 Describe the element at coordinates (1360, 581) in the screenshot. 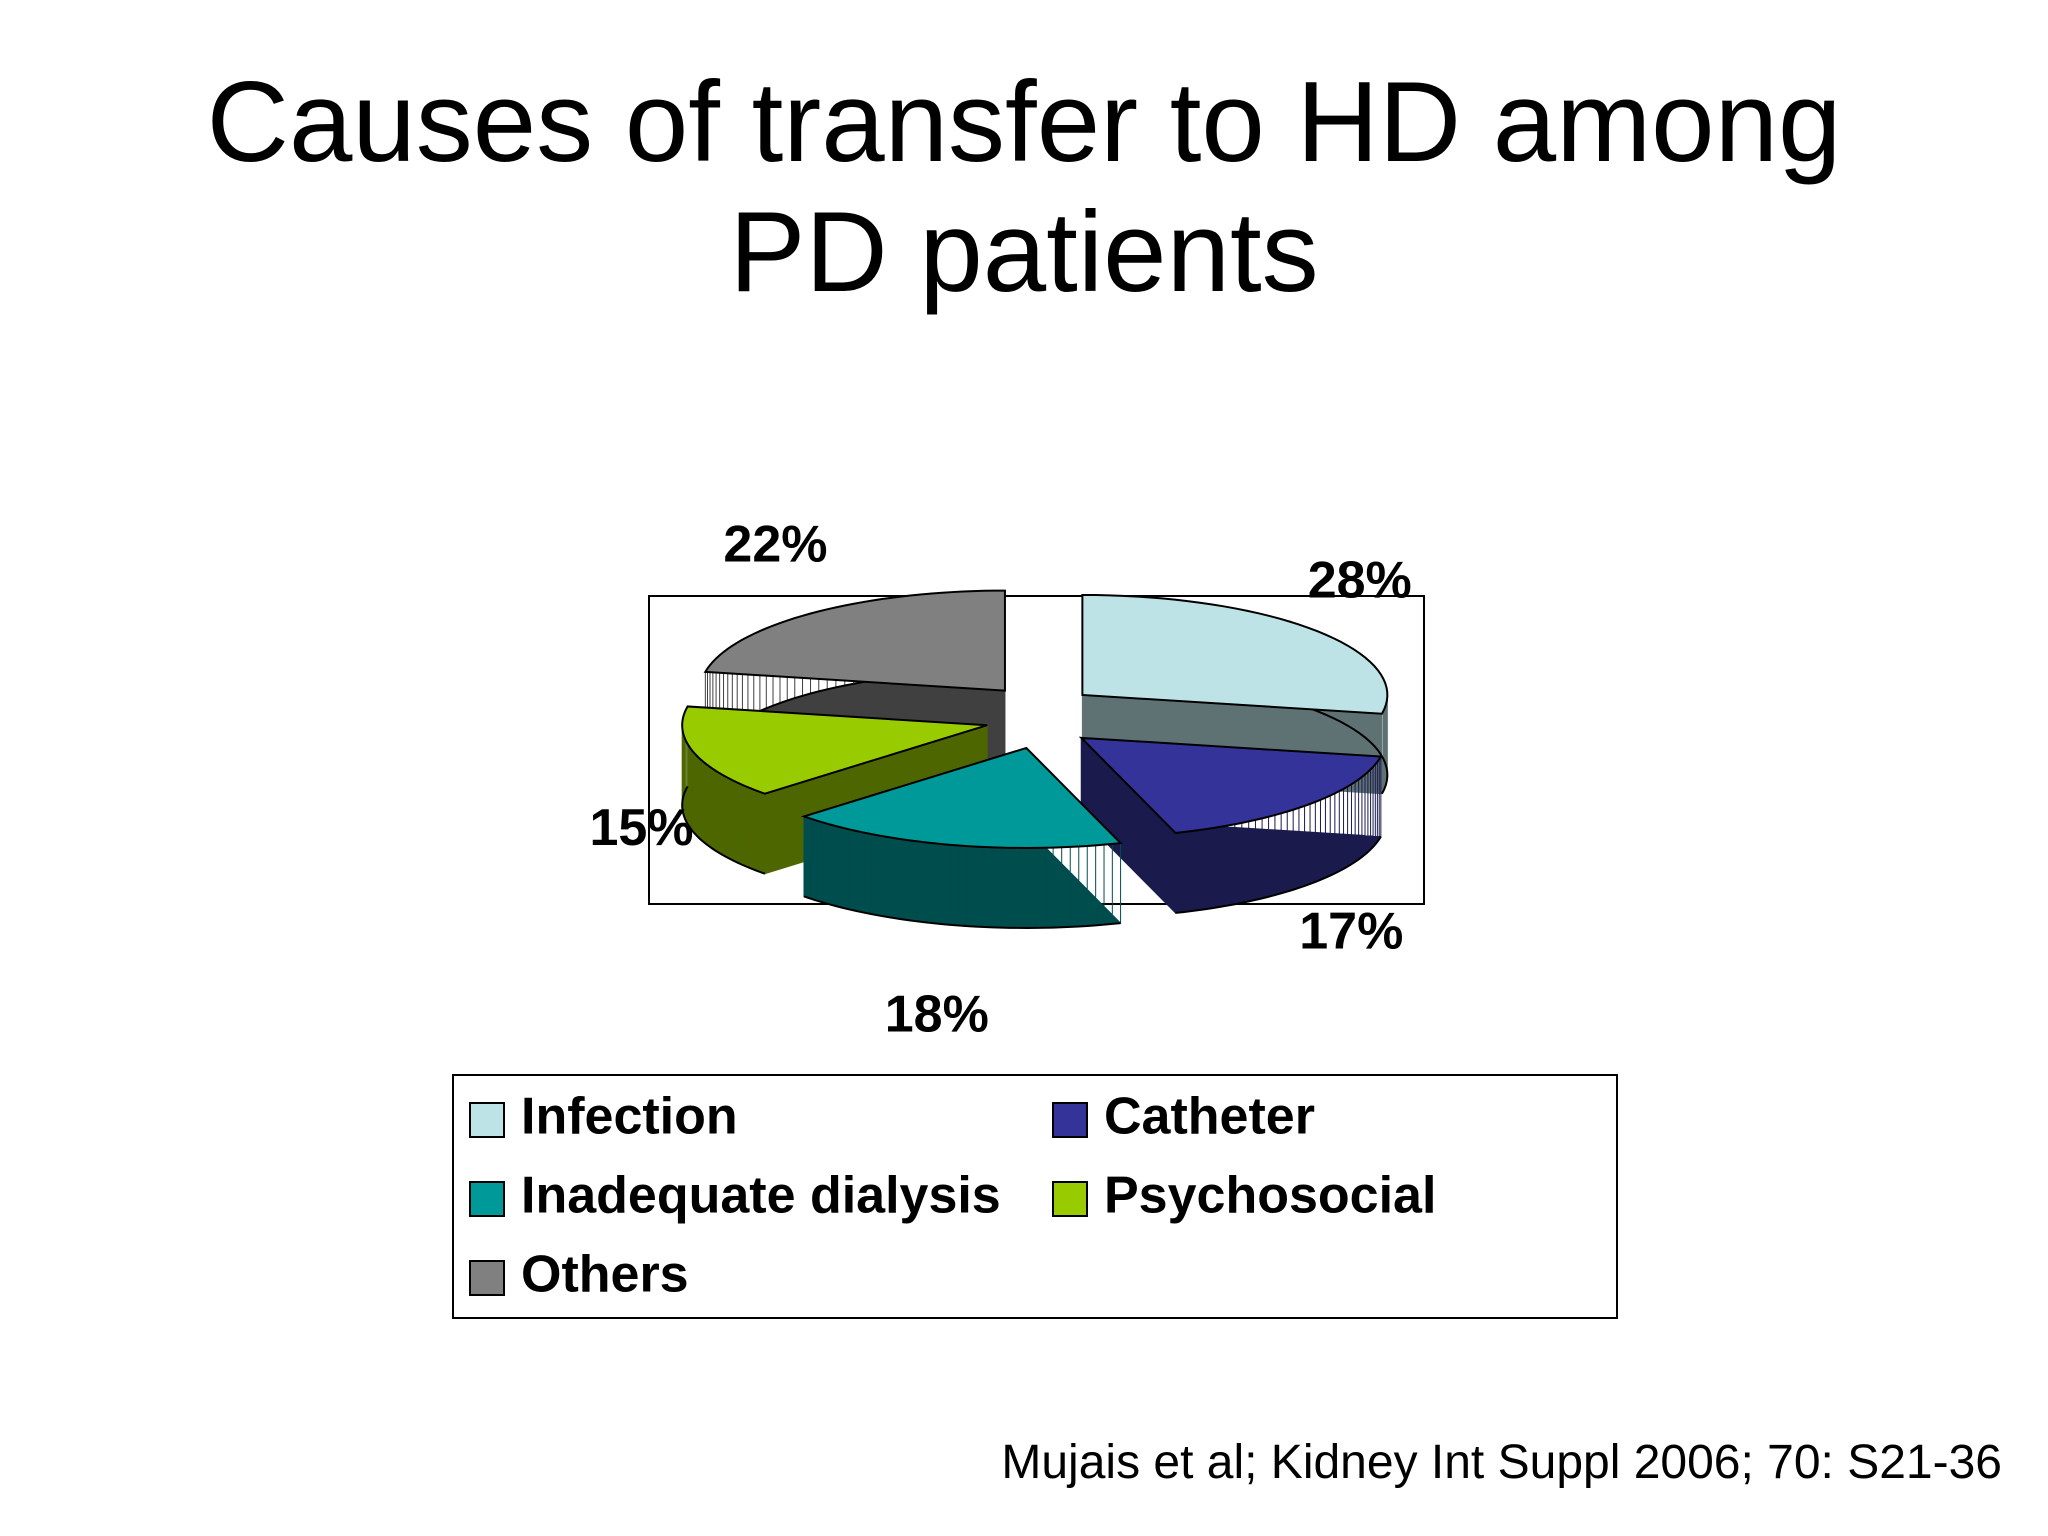

I see `value-label: 28%` at that location.